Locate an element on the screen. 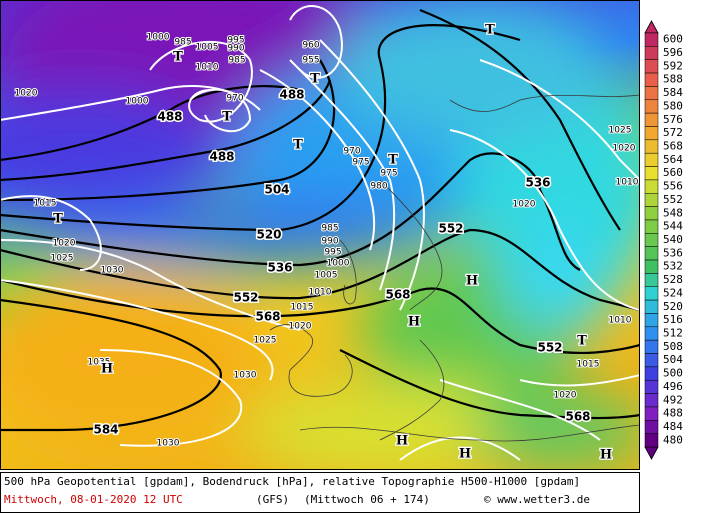  colorbar-tick-label: 600 is located at coordinates (673, 39).